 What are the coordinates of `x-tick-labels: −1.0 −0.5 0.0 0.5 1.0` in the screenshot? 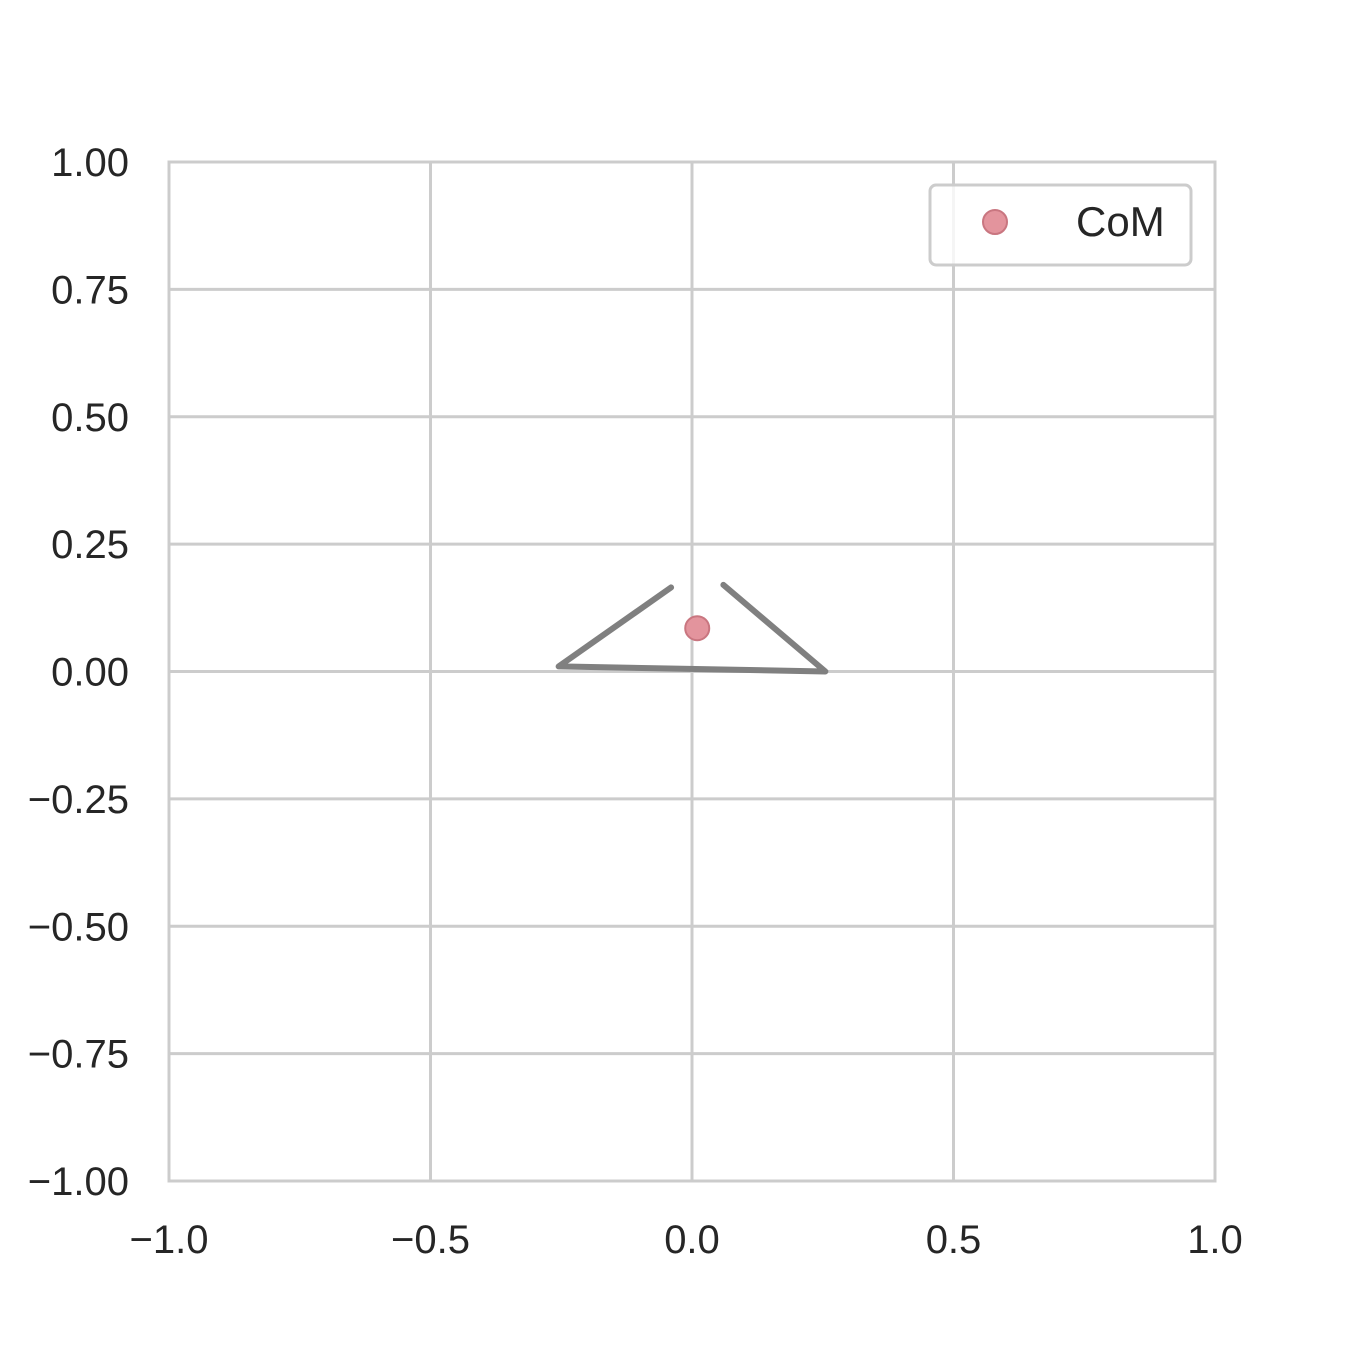 It's located at (686, 1240).